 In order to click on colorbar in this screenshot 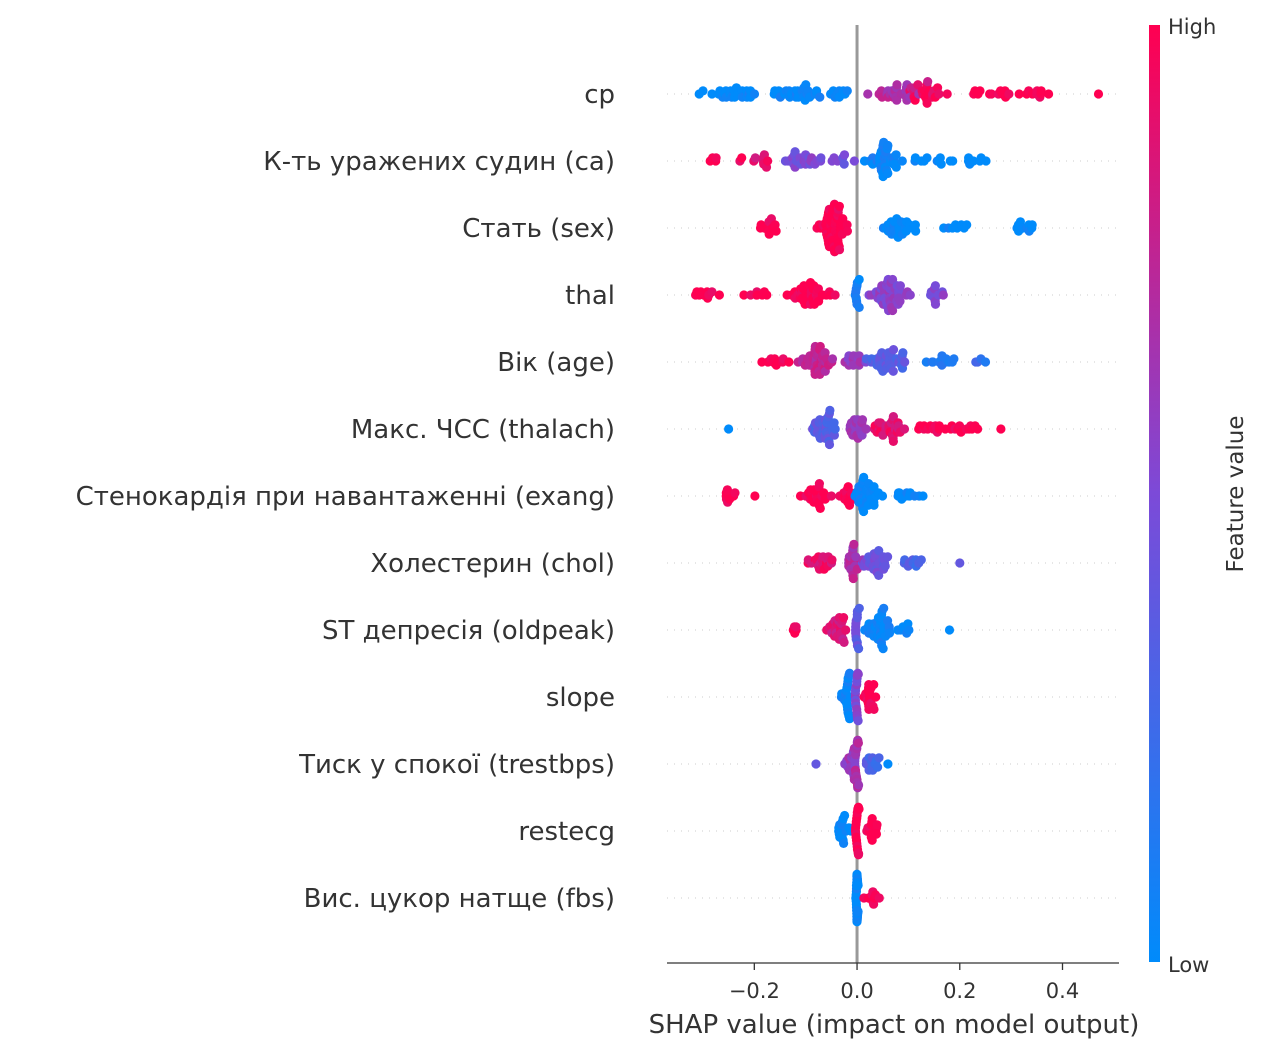, I will do `click(1154, 493)`.